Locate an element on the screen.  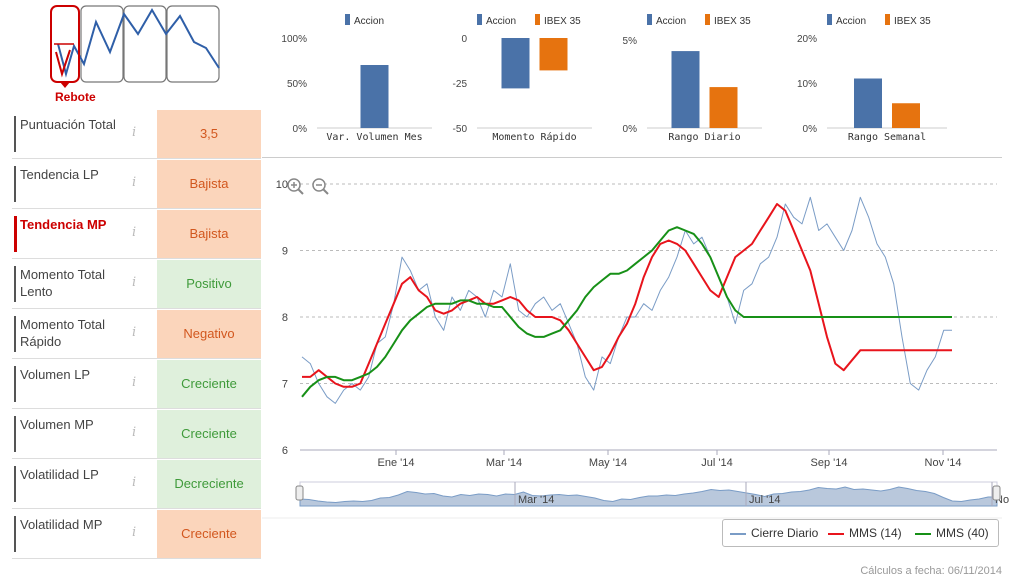
y-tick-label: 6 is located at coordinates (285, 451).